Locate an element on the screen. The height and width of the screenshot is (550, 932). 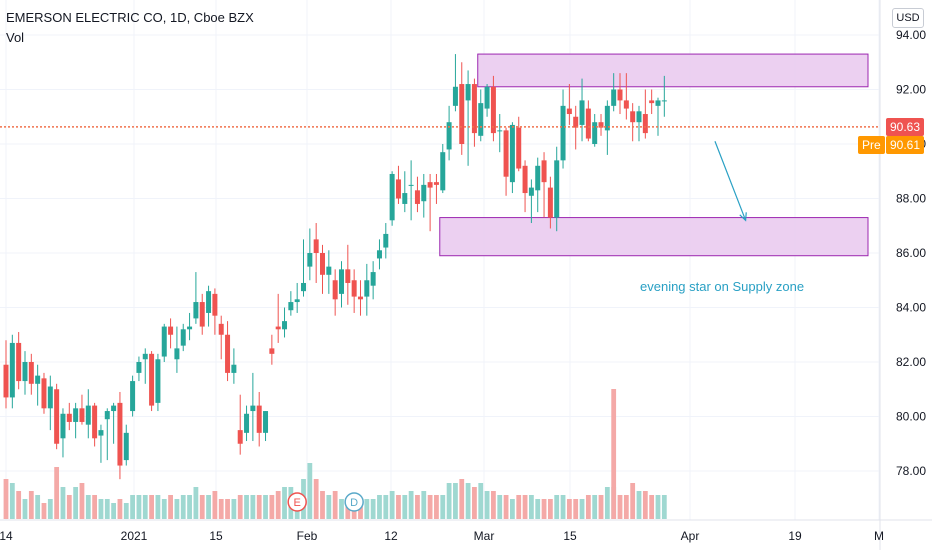
x-tick-label: Apr is located at coordinates (690, 536).